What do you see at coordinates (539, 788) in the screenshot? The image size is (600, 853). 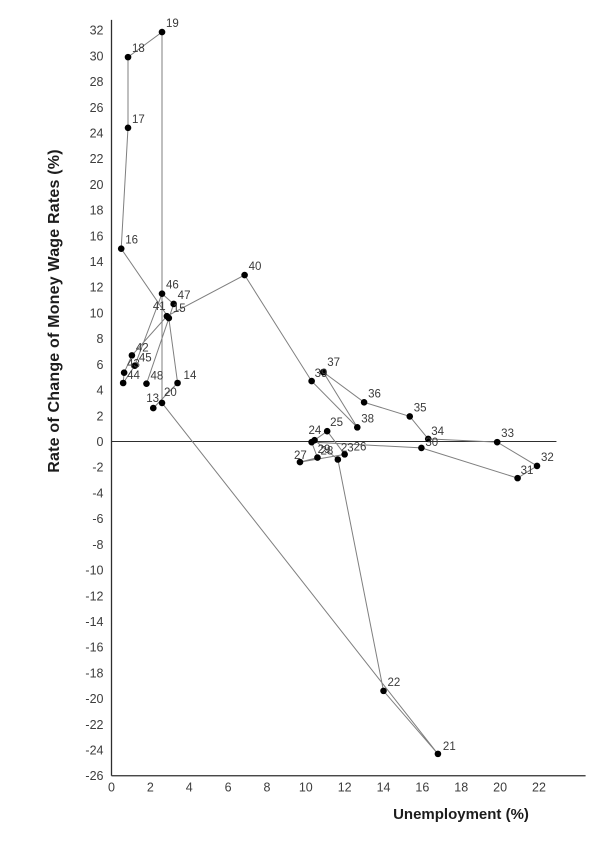 I see `x-tick-label: 22` at bounding box center [539, 788].